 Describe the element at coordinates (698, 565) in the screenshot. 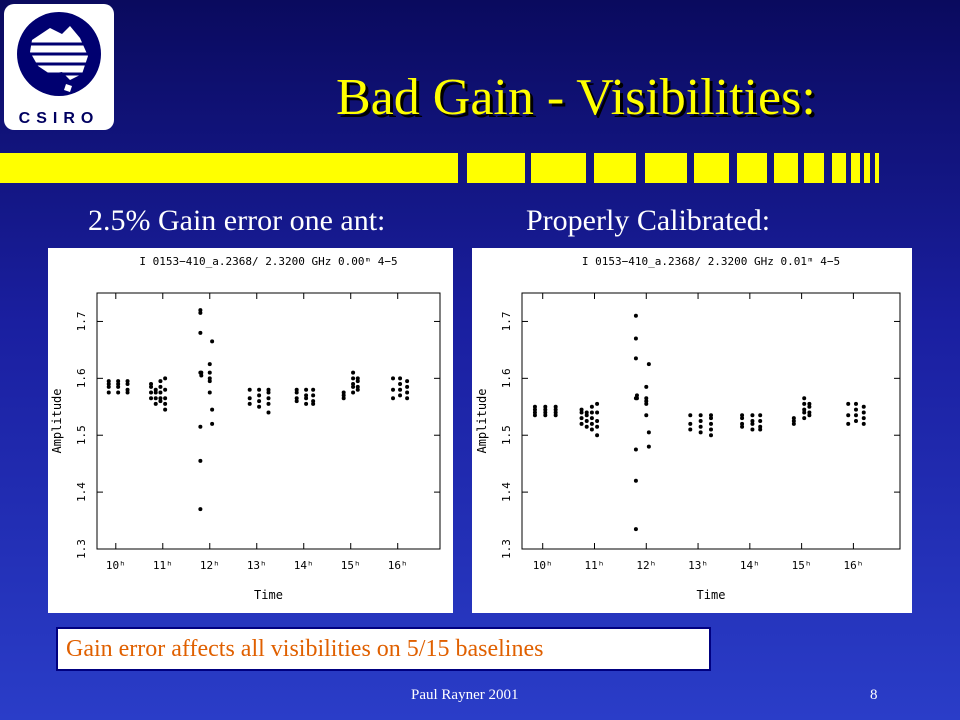

I see `x-tick-label: 13ʰ` at that location.